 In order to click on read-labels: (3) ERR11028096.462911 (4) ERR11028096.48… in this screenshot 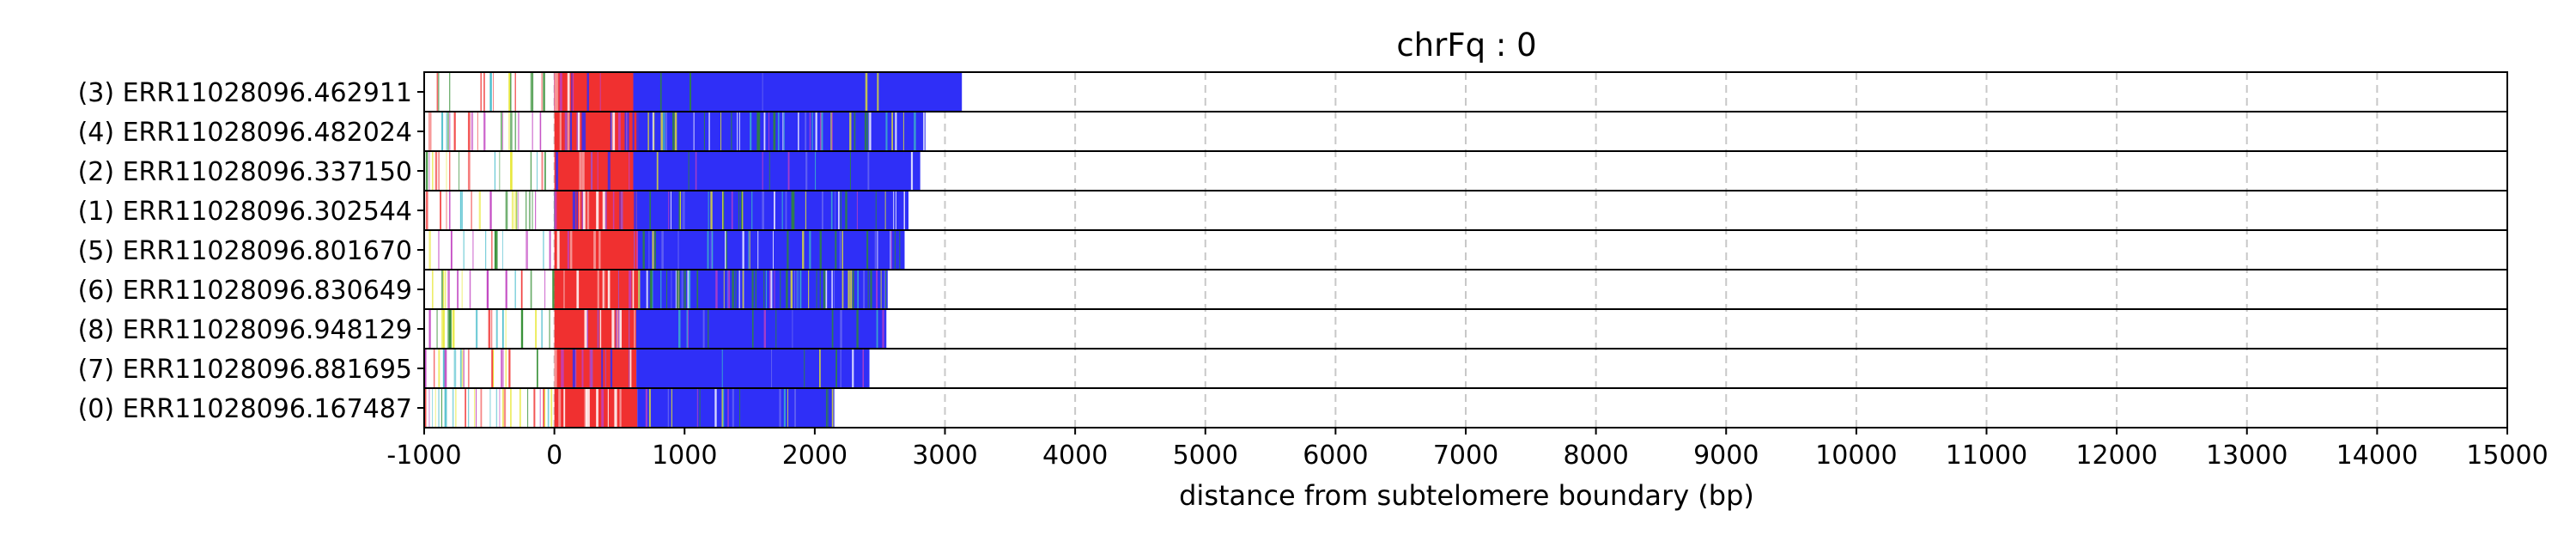, I will do `click(251, 251)`.